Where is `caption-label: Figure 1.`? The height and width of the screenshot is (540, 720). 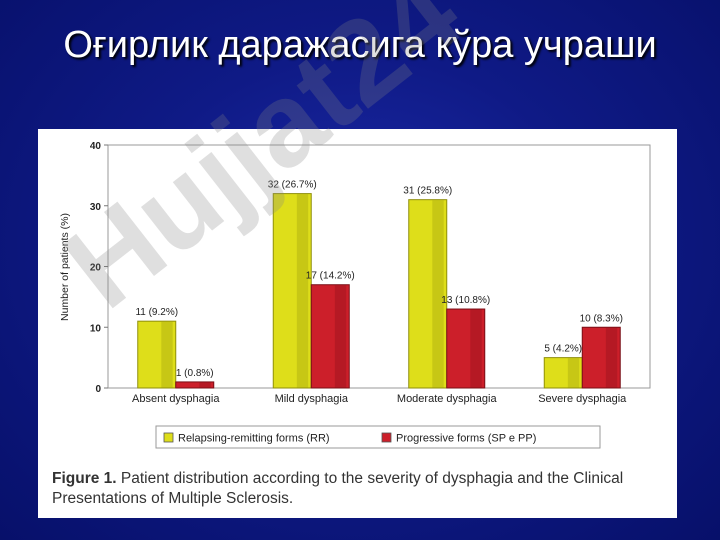
caption-label: Figure 1. is located at coordinates (84, 478).